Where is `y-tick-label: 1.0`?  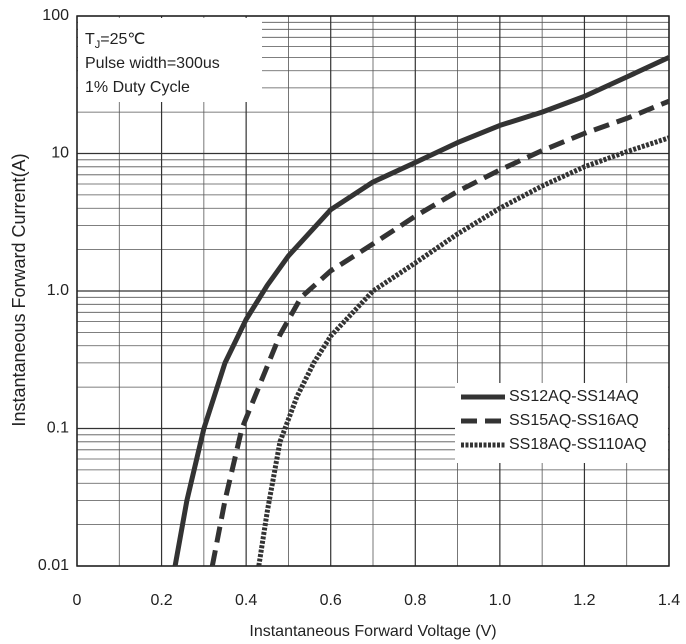 y-tick-label: 1.0 is located at coordinates (58, 290).